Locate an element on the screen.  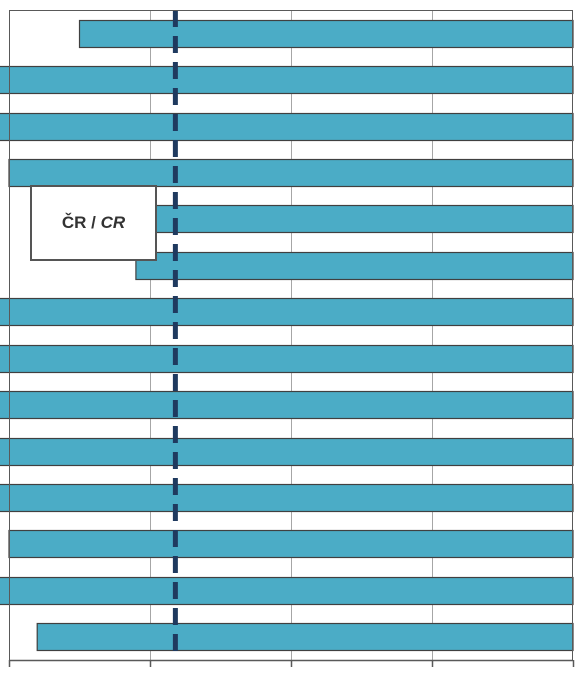
x-axis is located at coordinates (291, 663).